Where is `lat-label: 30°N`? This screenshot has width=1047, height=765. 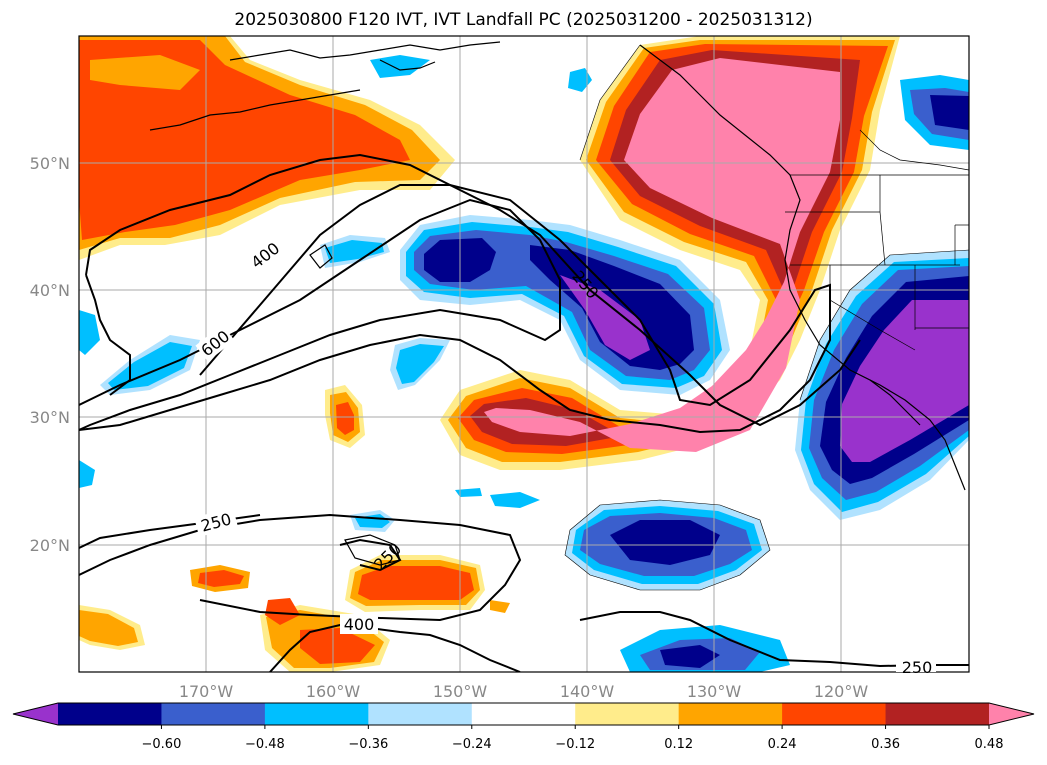
lat-label: 30°N is located at coordinates (50, 417).